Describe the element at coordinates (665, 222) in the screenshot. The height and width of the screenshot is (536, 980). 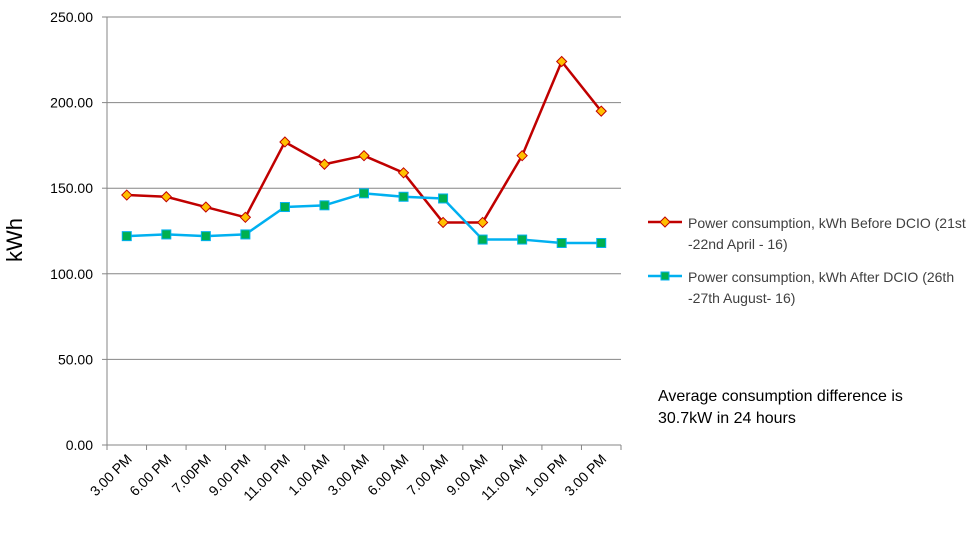
I see `legend-swatch-before` at that location.